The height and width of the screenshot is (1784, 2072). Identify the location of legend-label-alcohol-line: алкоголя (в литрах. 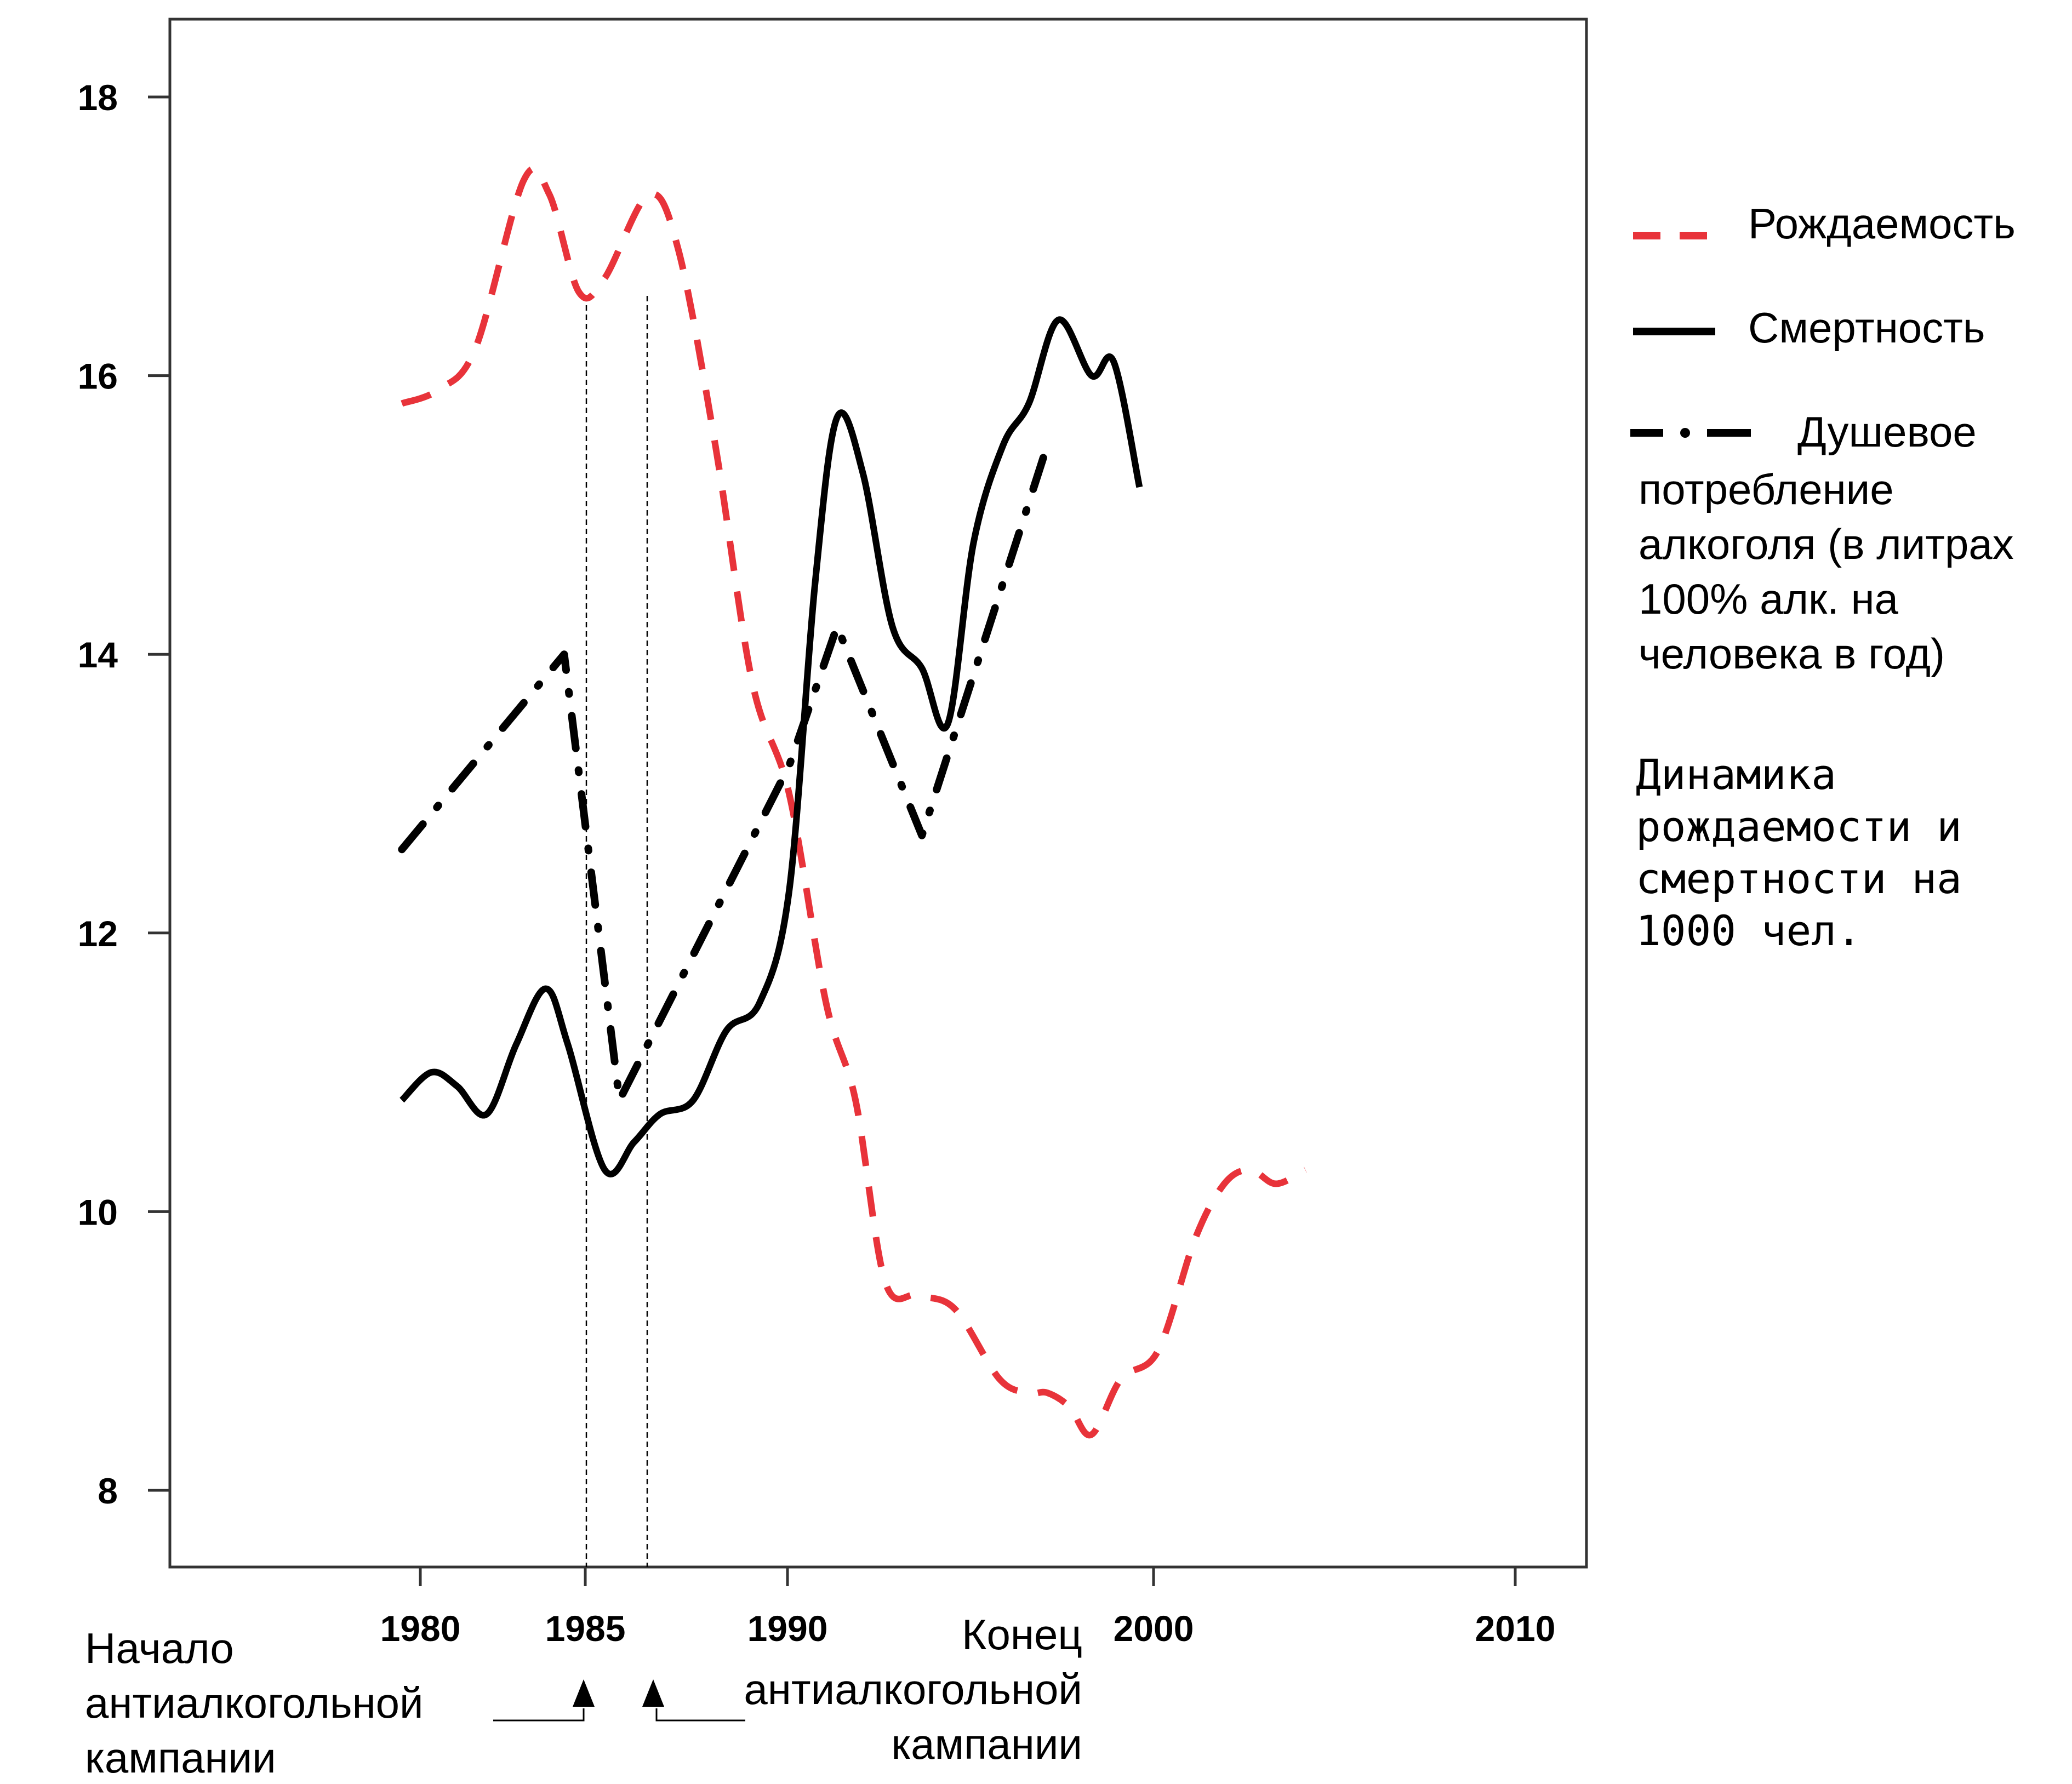
(1826, 544).